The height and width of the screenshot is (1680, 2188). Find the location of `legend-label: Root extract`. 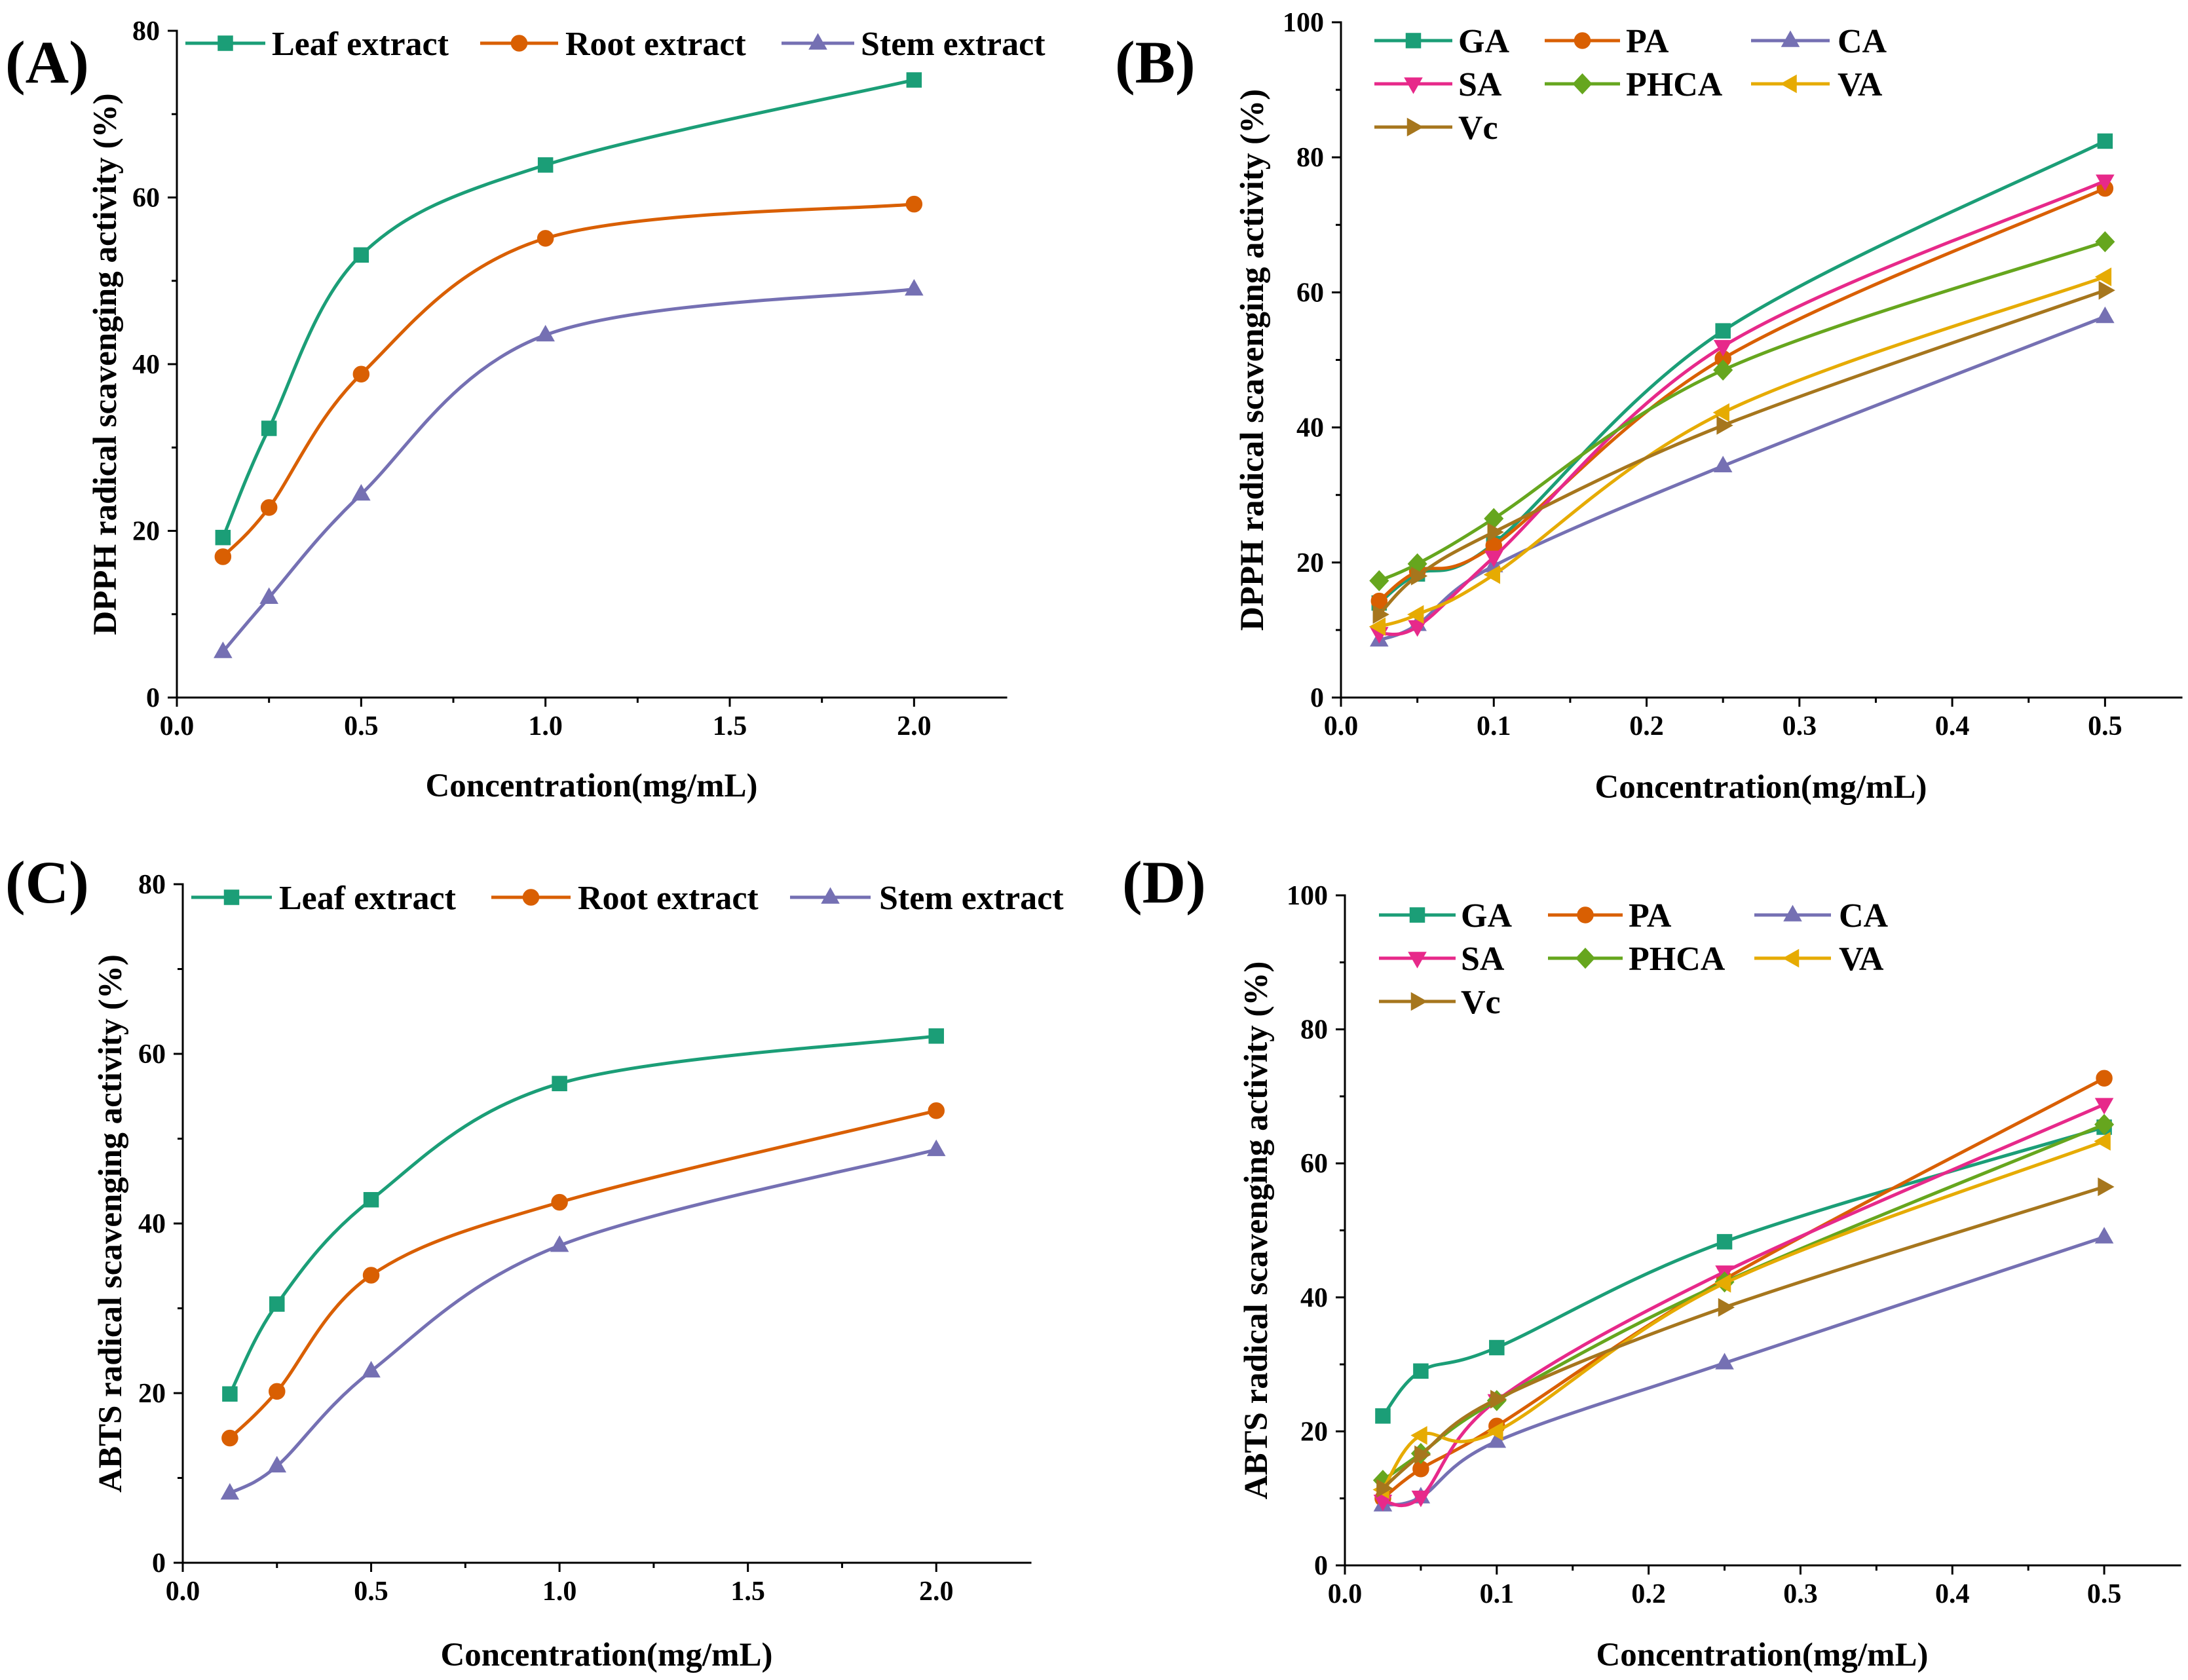

legend-label: Root extract is located at coordinates (668, 898).